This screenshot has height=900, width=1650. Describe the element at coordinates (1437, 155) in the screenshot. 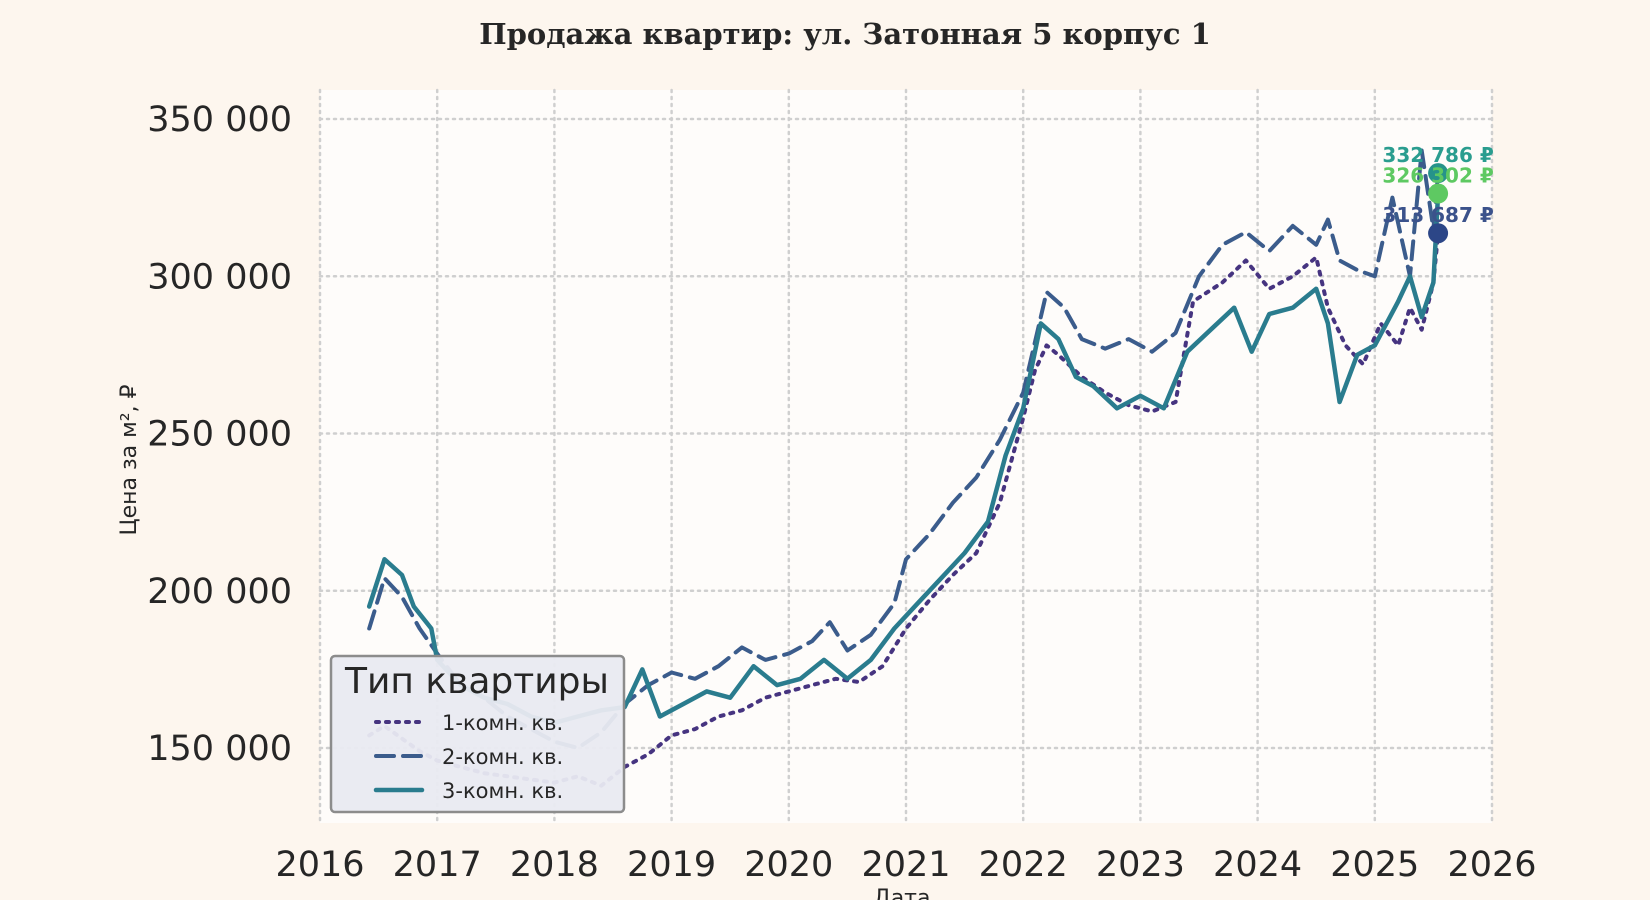

I see `endpoint-label-1: 332 786 ₽` at that location.